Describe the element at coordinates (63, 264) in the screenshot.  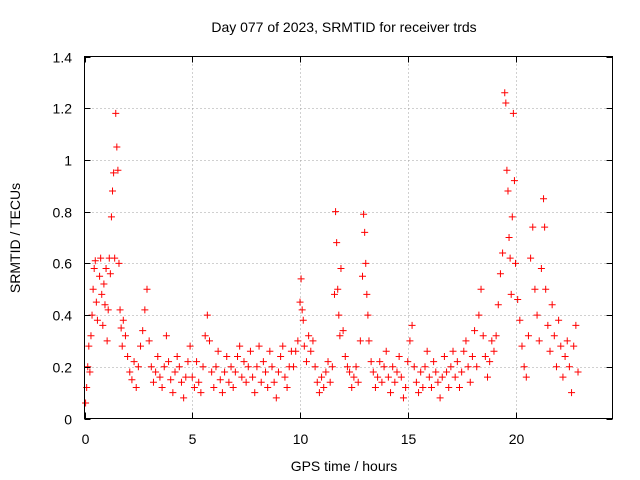
I see `y-tick-label: 0.6` at that location.